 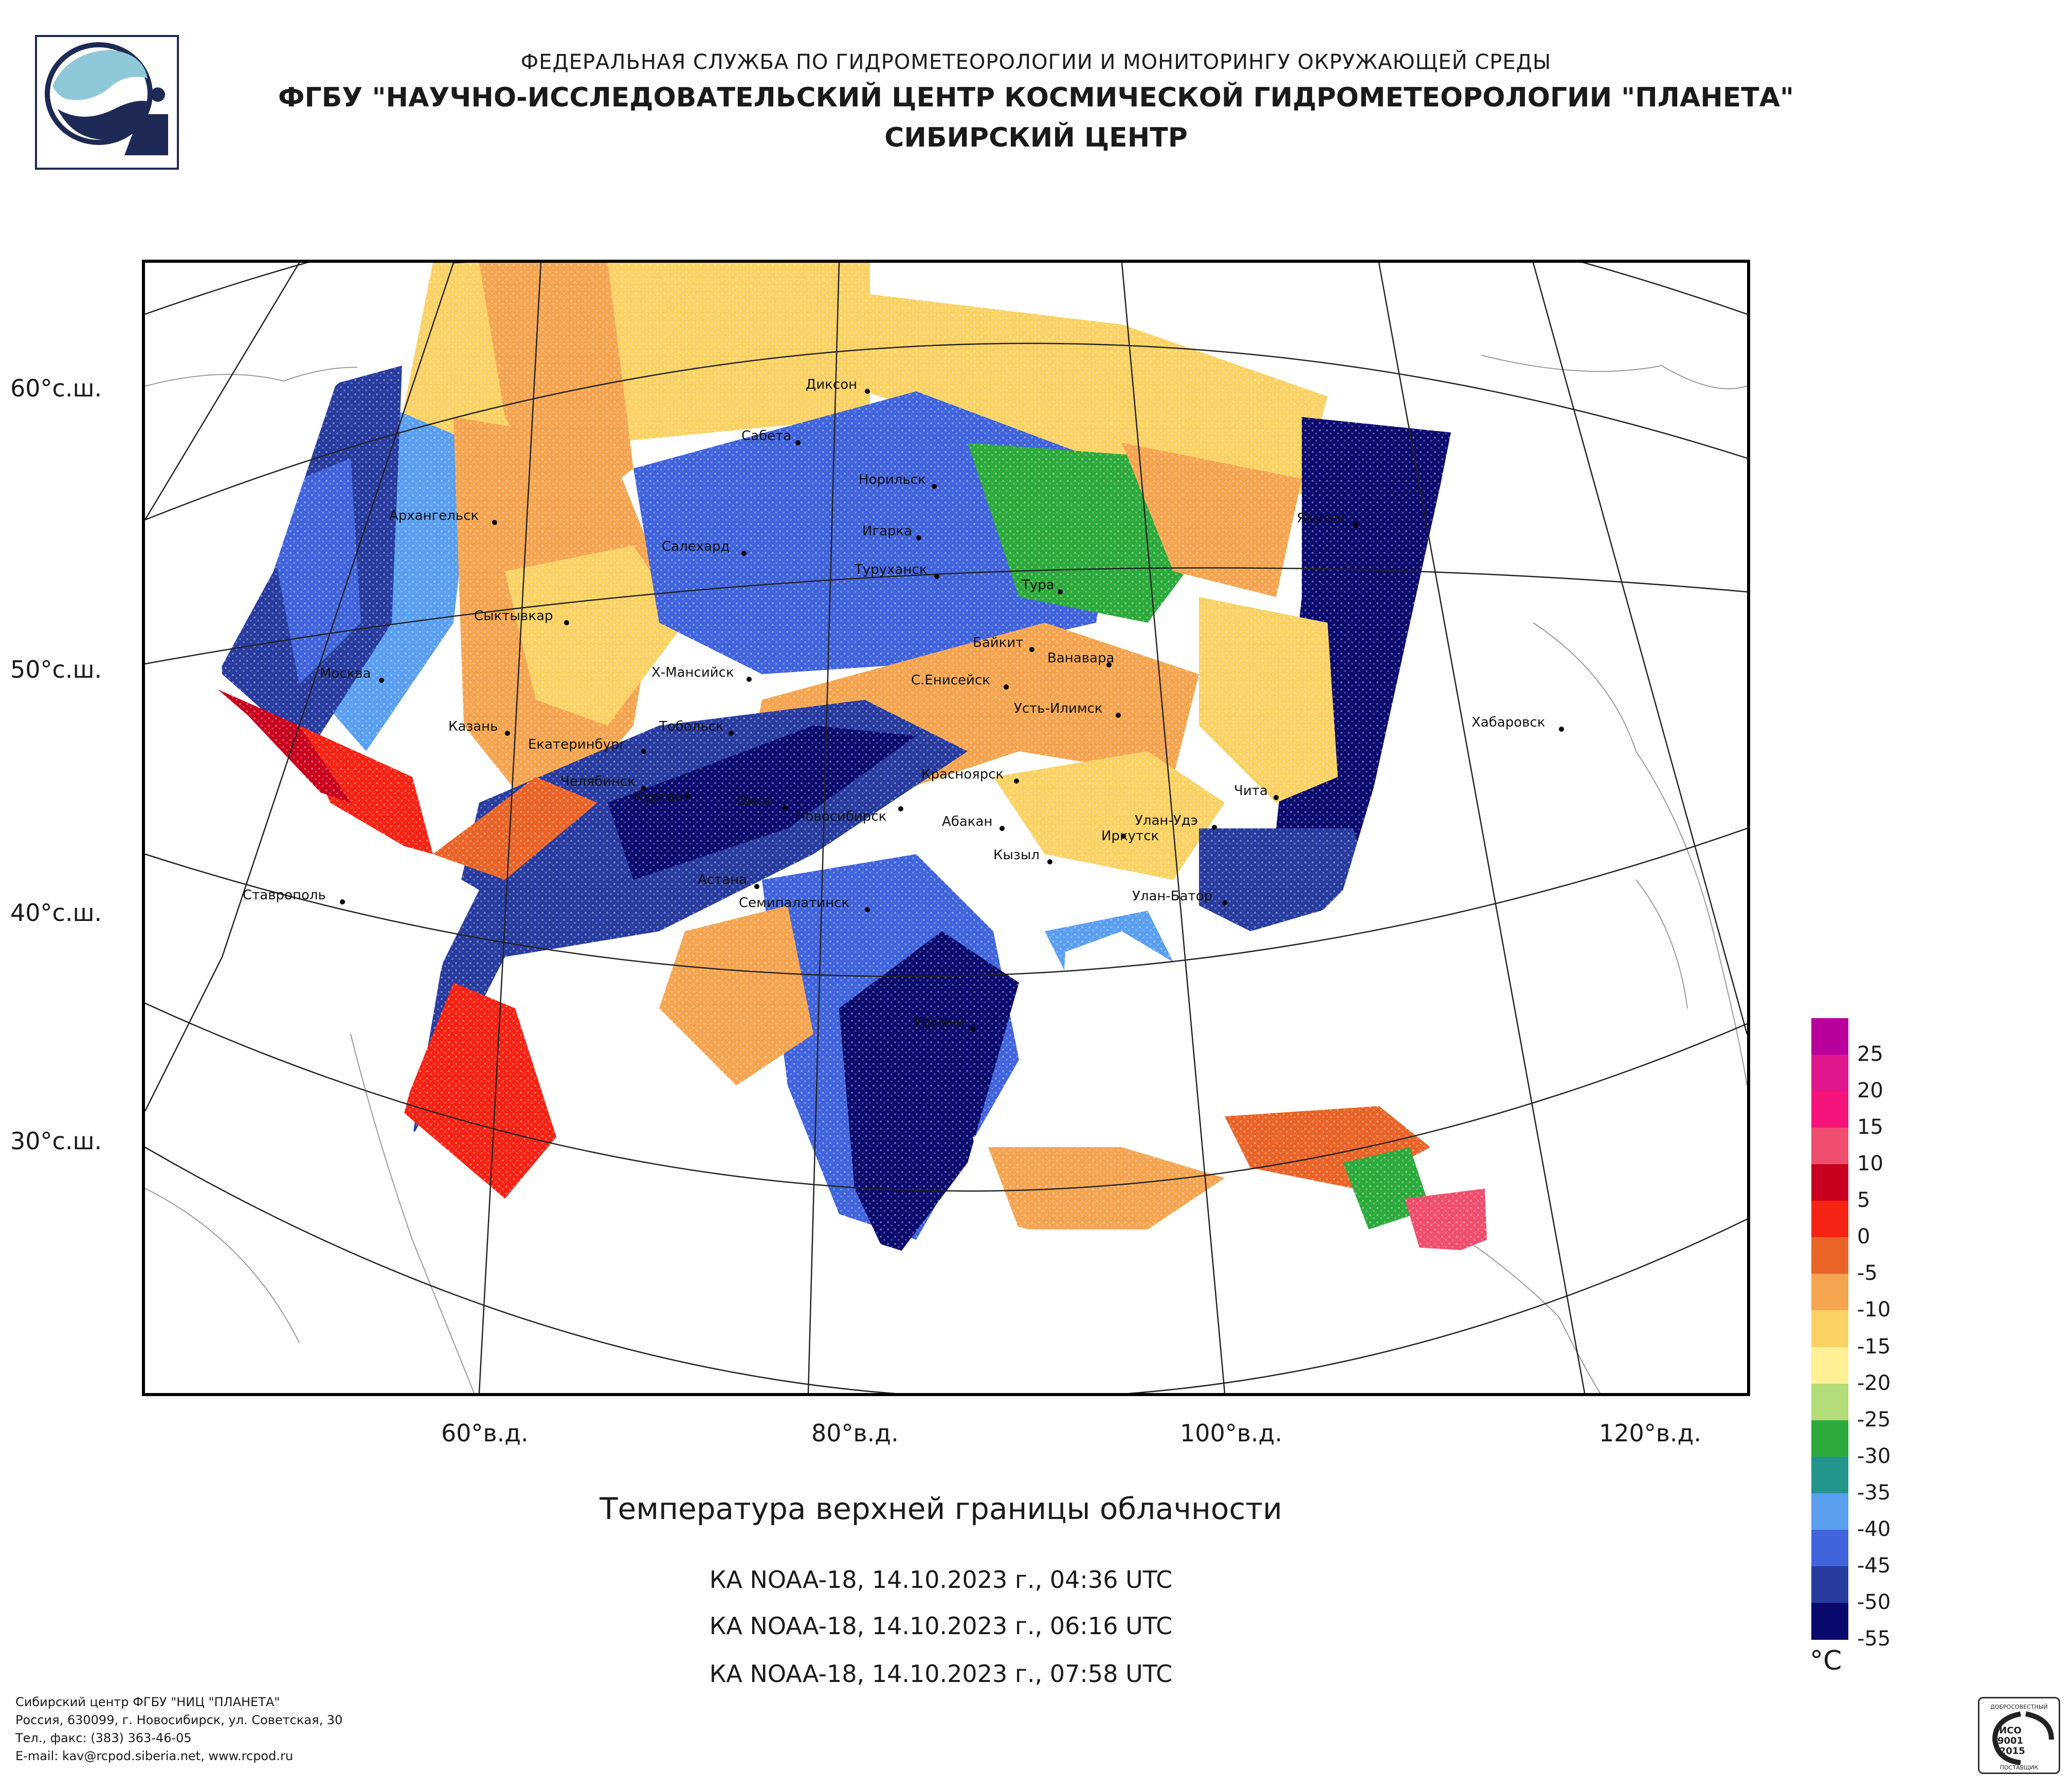 I want to click on city-semipalatinsk: Семипалатинск, so click(x=794, y=903).